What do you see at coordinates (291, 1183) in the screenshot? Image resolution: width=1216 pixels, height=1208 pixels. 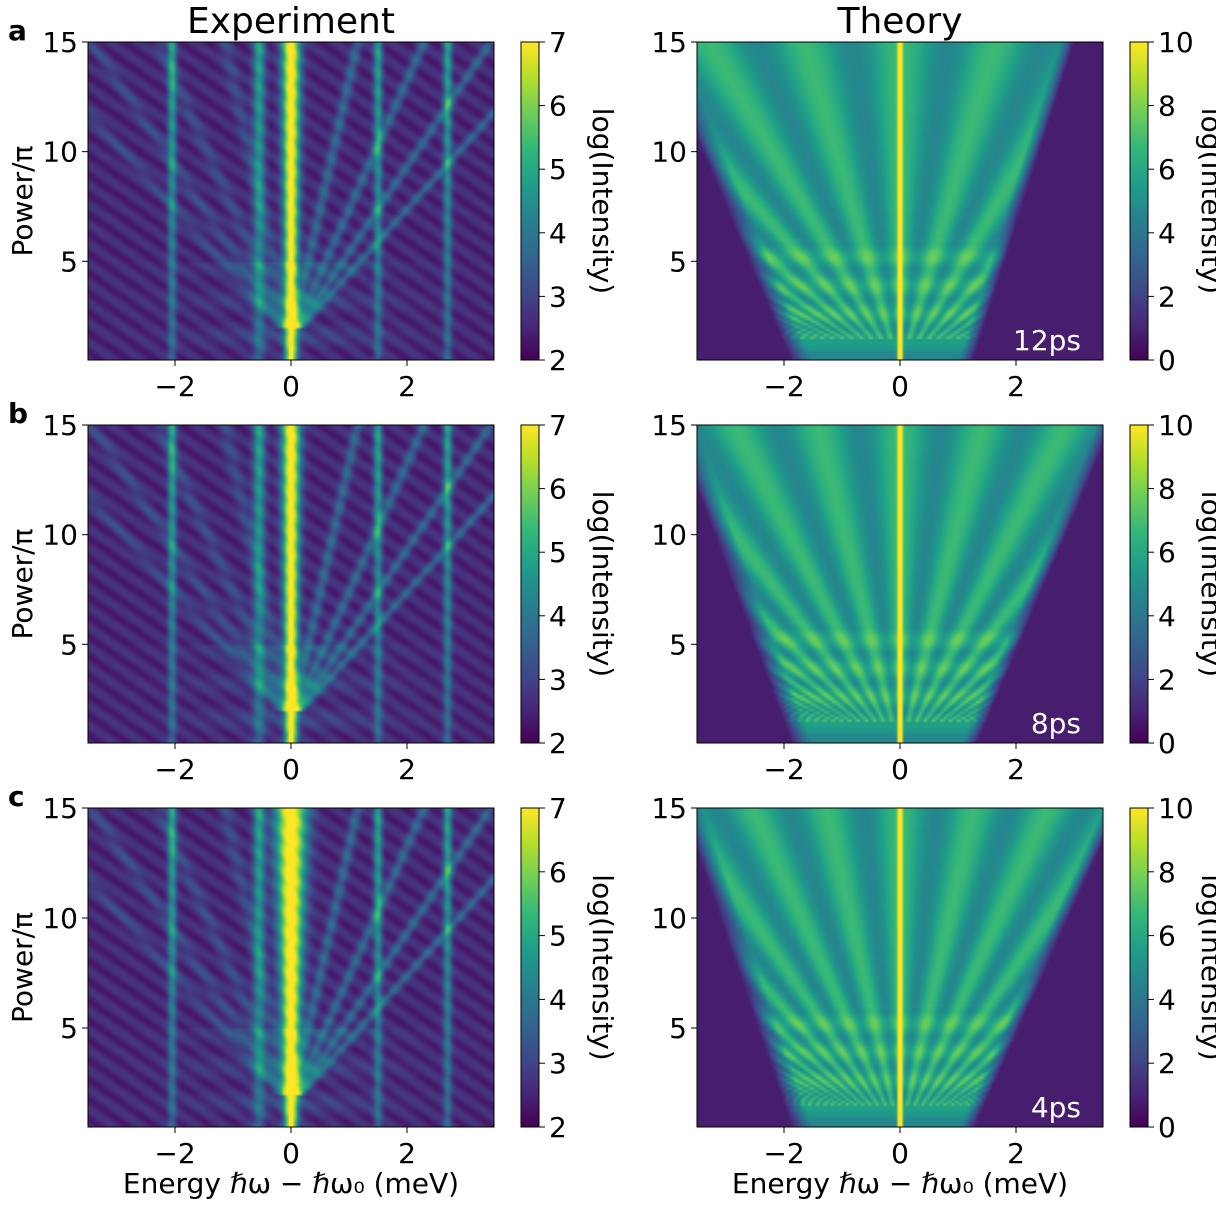 I see `panel-c-experiment-xlabel: Energy ℏω − ℏω₀ (meV)` at bounding box center [291, 1183].